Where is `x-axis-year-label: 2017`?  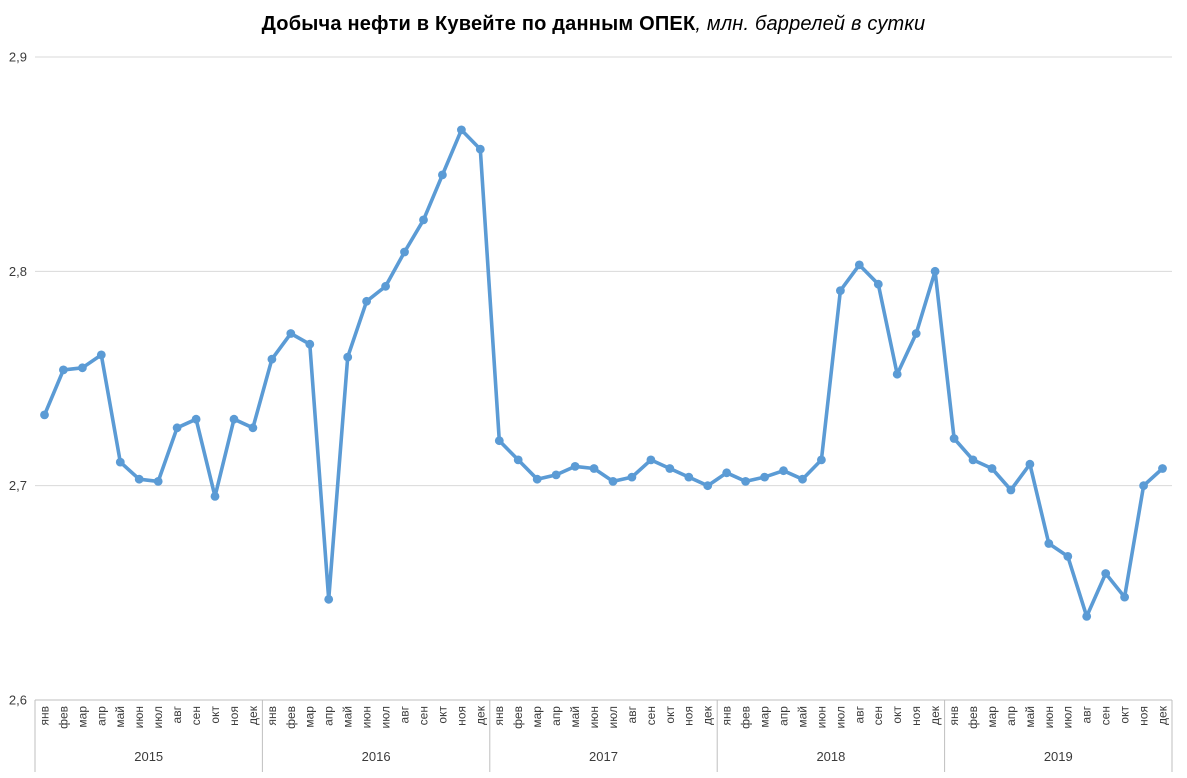 x-axis-year-label: 2017 is located at coordinates (603, 756).